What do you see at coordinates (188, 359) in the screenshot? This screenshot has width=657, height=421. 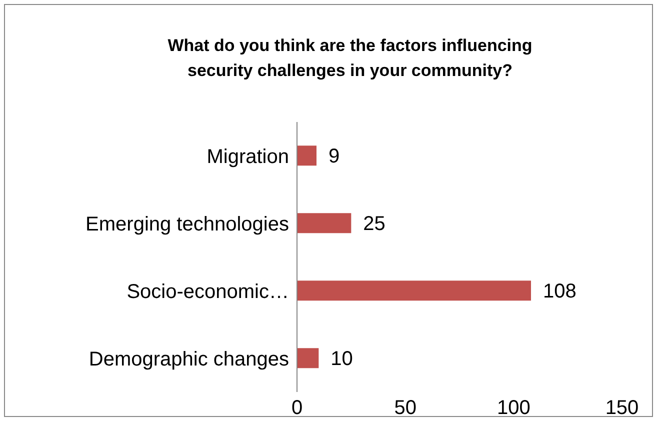 I see `y-tick-label: Demographic changes` at bounding box center [188, 359].